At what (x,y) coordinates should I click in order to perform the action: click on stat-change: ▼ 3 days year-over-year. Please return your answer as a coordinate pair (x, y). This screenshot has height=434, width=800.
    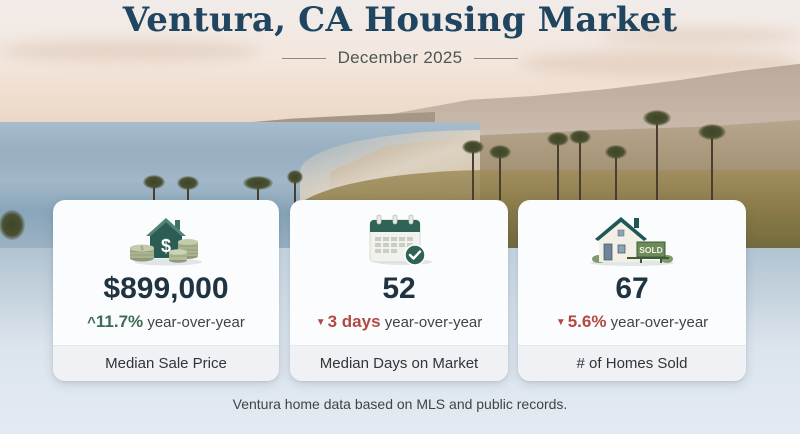
    Looking at the image, I should click on (399, 322).